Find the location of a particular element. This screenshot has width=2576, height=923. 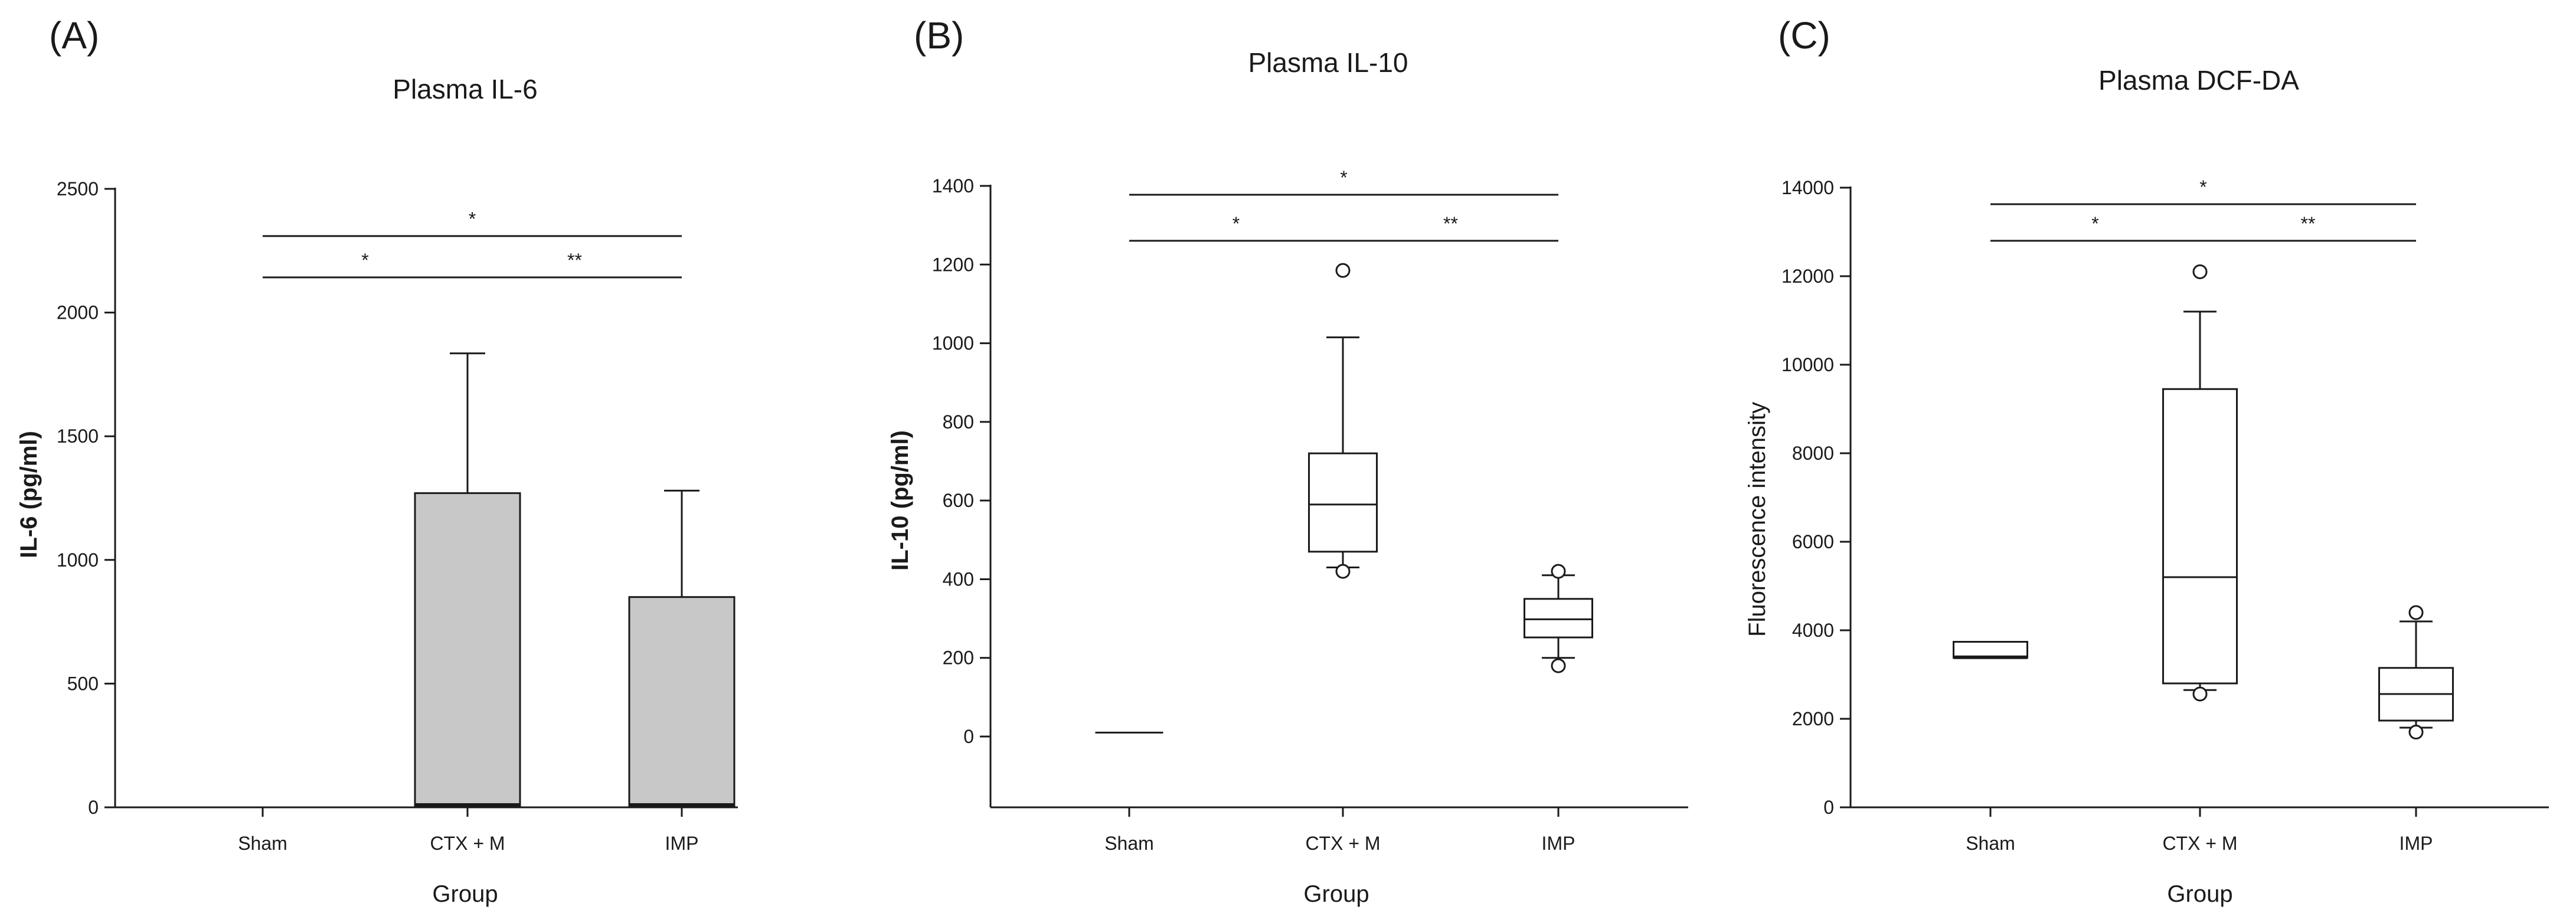

panel-a-x-axis-label: Group is located at coordinates (465, 894).